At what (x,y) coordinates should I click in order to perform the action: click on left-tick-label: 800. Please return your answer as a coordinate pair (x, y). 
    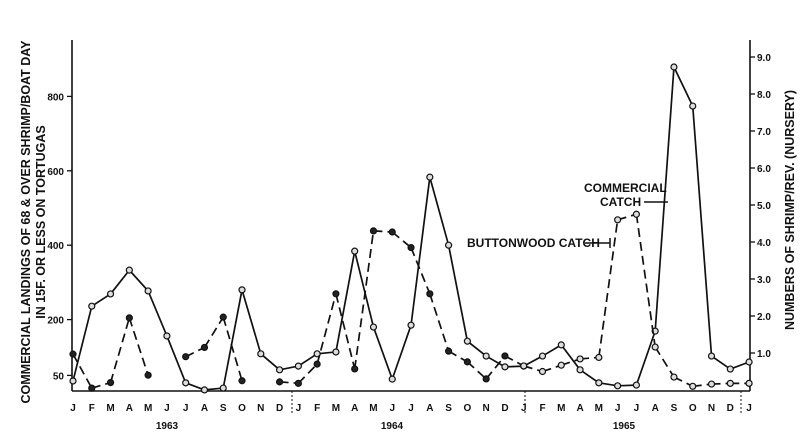
    Looking at the image, I should click on (55, 97).